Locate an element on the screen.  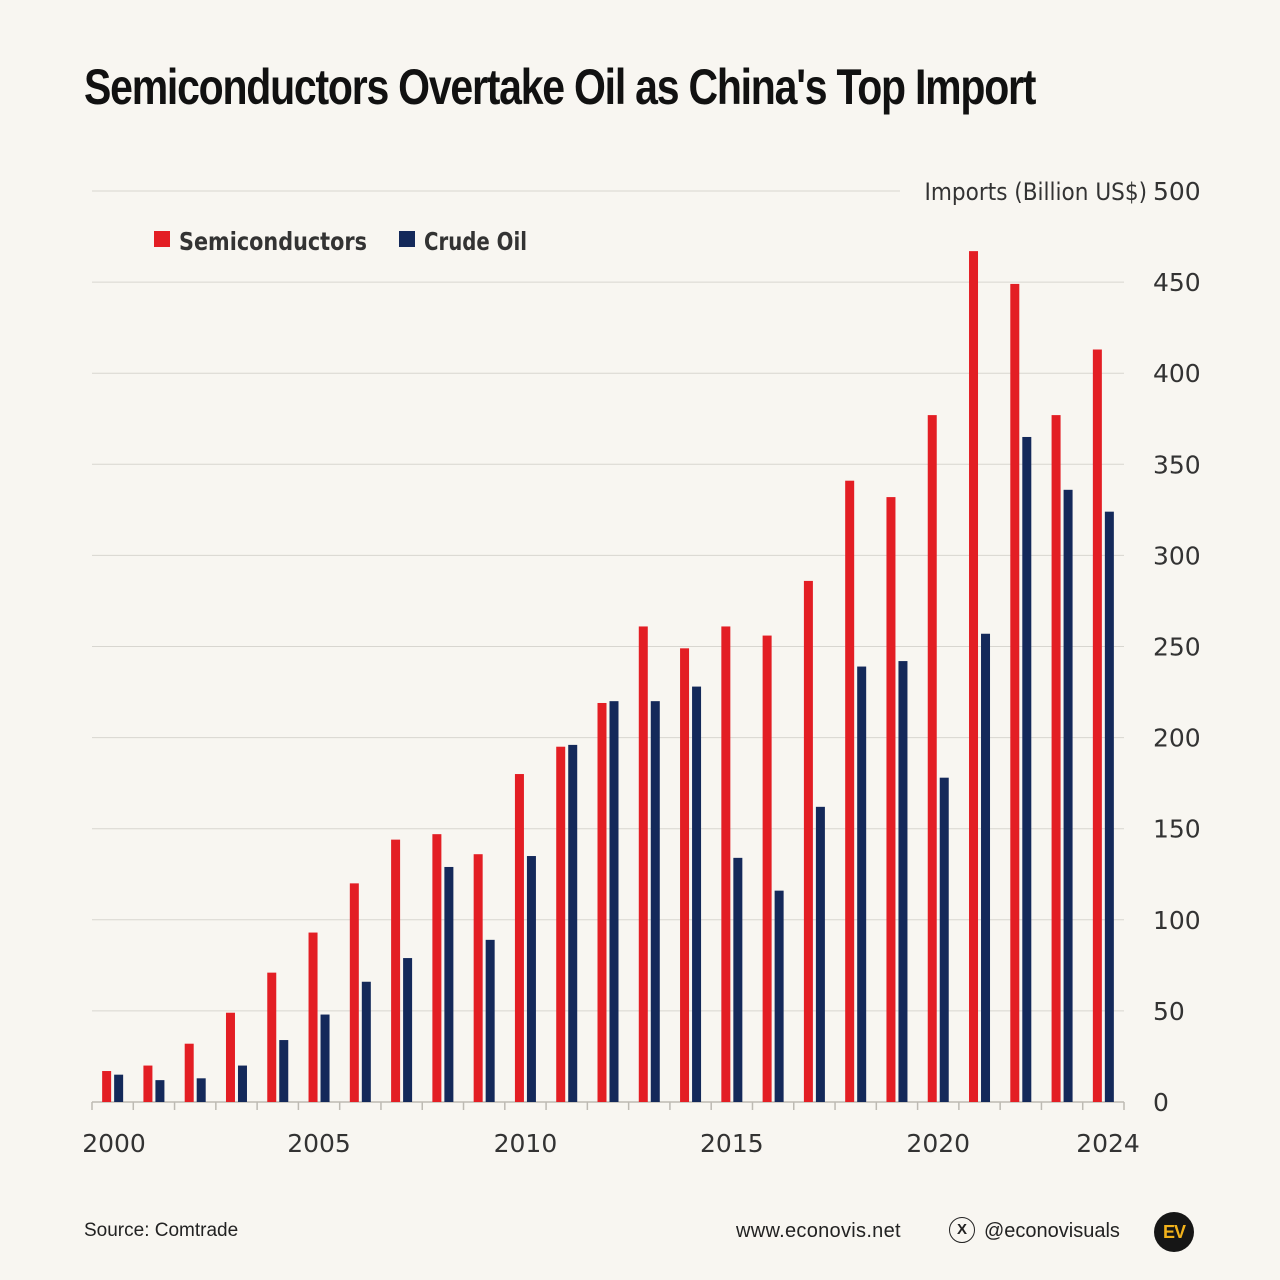
semiconductors-bar-2007 is located at coordinates (396, 970).